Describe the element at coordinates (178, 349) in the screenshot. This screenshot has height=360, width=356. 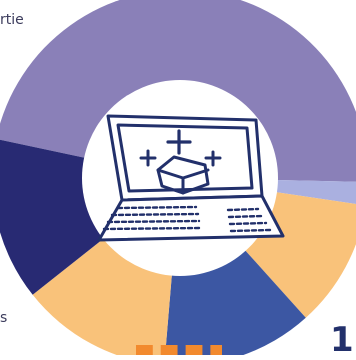
I see `cropped-orange-text: ■■■■` at that location.